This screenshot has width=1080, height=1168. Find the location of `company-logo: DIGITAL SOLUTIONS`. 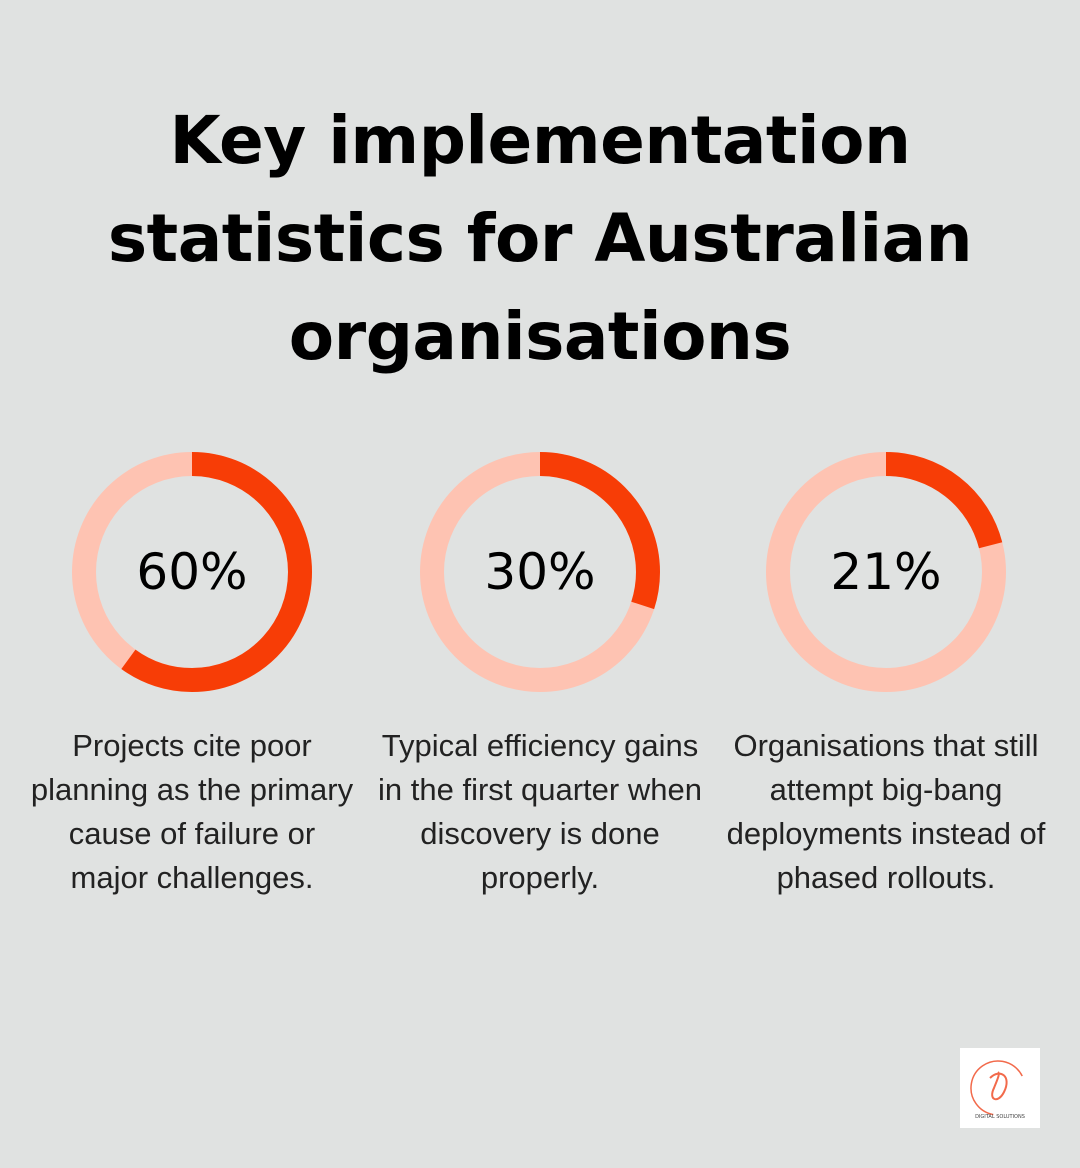

company-logo: DIGITAL SOLUTIONS is located at coordinates (1000, 1088).